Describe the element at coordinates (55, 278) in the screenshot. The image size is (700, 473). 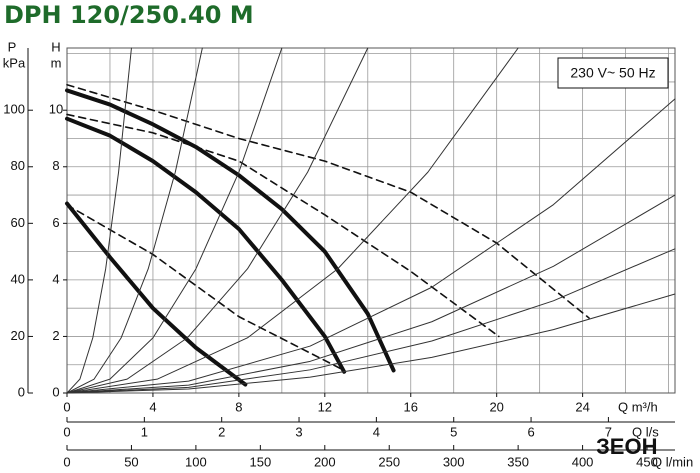
I see `y-tick-label: 4` at that location.